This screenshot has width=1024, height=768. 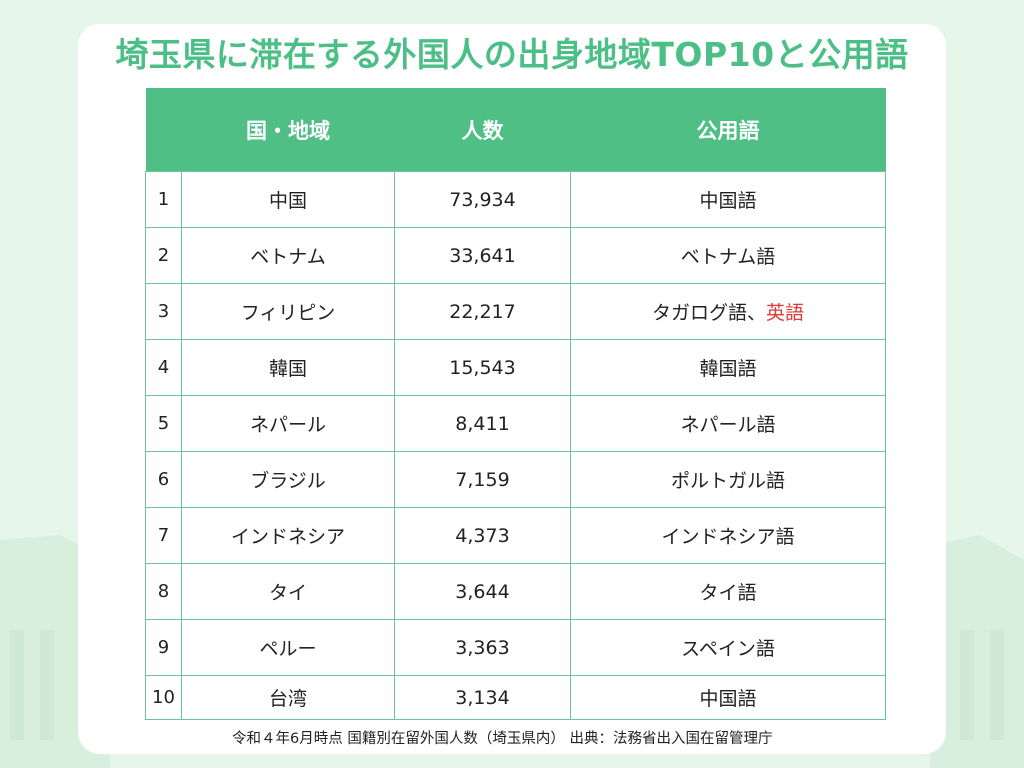 I want to click on header-population: 人数, so click(x=482, y=130).